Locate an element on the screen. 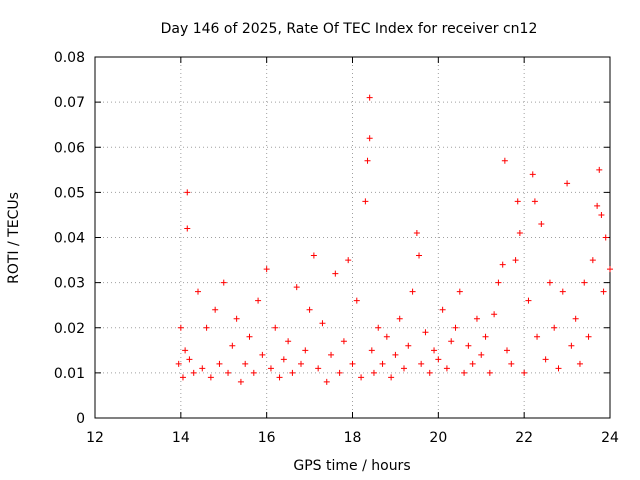 The width and height of the screenshot is (640, 480). x-axis-label: GPS time / hours is located at coordinates (351, 466).